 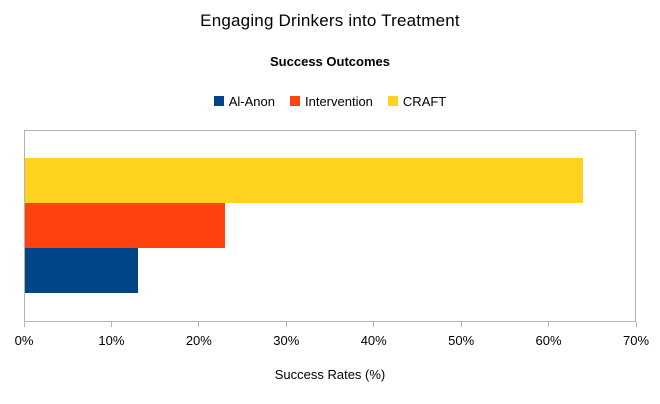 I want to click on legend-item-intervention: Intervention, so click(x=331, y=101).